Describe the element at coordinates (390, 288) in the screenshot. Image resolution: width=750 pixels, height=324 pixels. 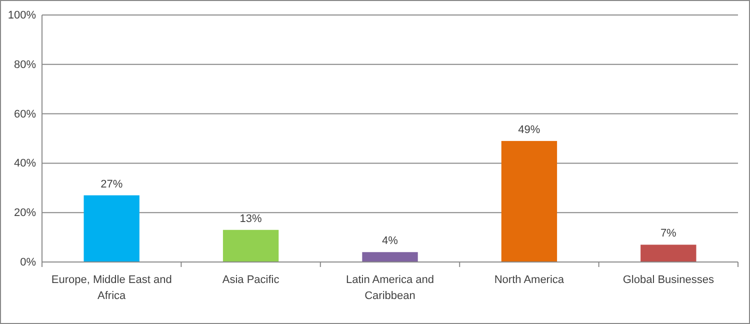
I see `x-tick-label: Latin America and Caribbean` at that location.